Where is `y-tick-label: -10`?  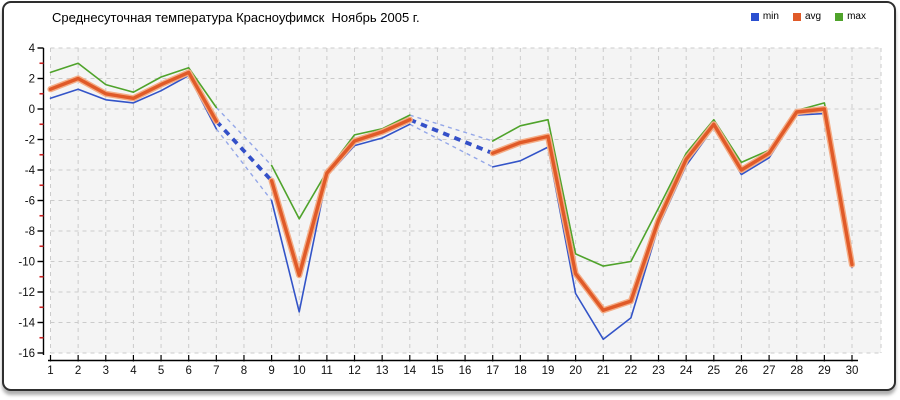 y-tick-label: -10 is located at coordinates (26, 263).